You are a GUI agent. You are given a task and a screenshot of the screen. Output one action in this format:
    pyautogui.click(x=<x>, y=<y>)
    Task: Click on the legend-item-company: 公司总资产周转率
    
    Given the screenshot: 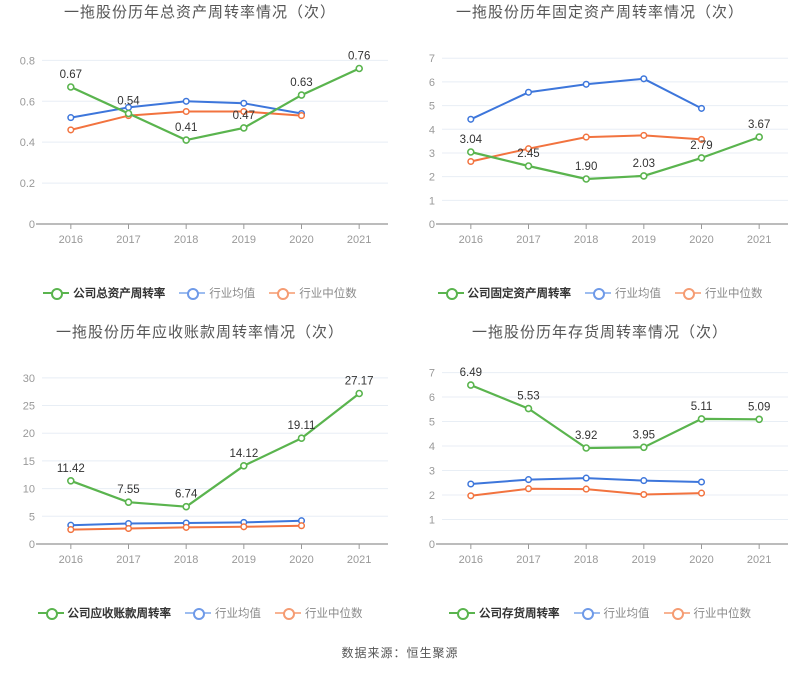 What is the action you would take?
    pyautogui.click(x=104, y=293)
    